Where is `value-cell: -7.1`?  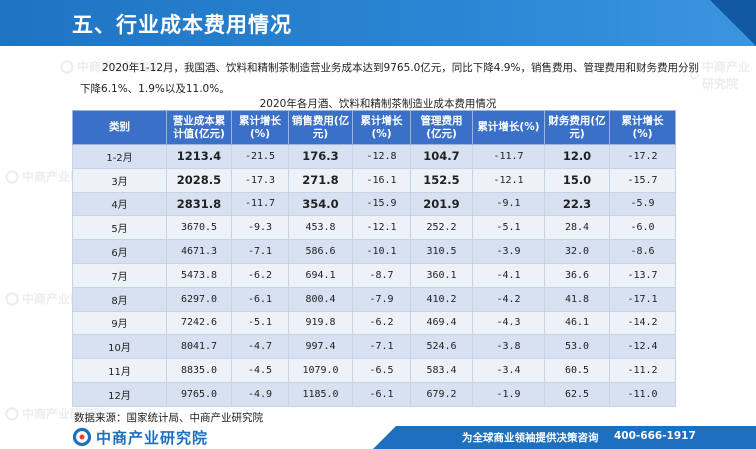 value-cell: -7.1 is located at coordinates (260, 251).